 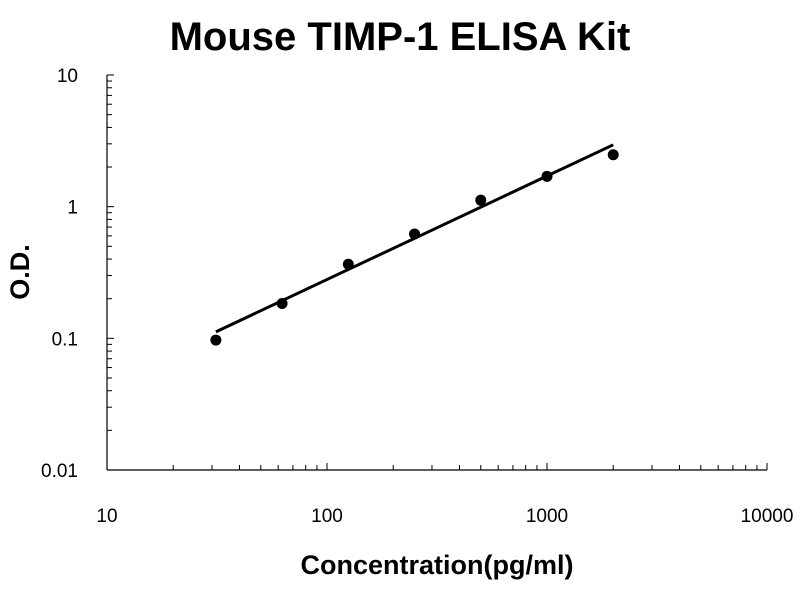 What do you see at coordinates (72, 208) in the screenshot?
I see `y-tick-label: 1` at bounding box center [72, 208].